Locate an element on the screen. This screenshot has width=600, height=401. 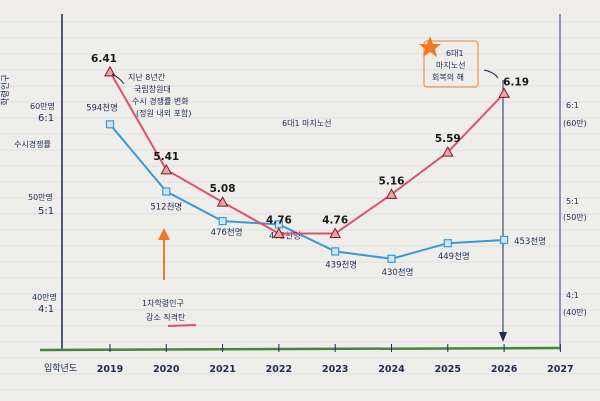
right-label-6-top: 6:1 is located at coordinates (572, 105).